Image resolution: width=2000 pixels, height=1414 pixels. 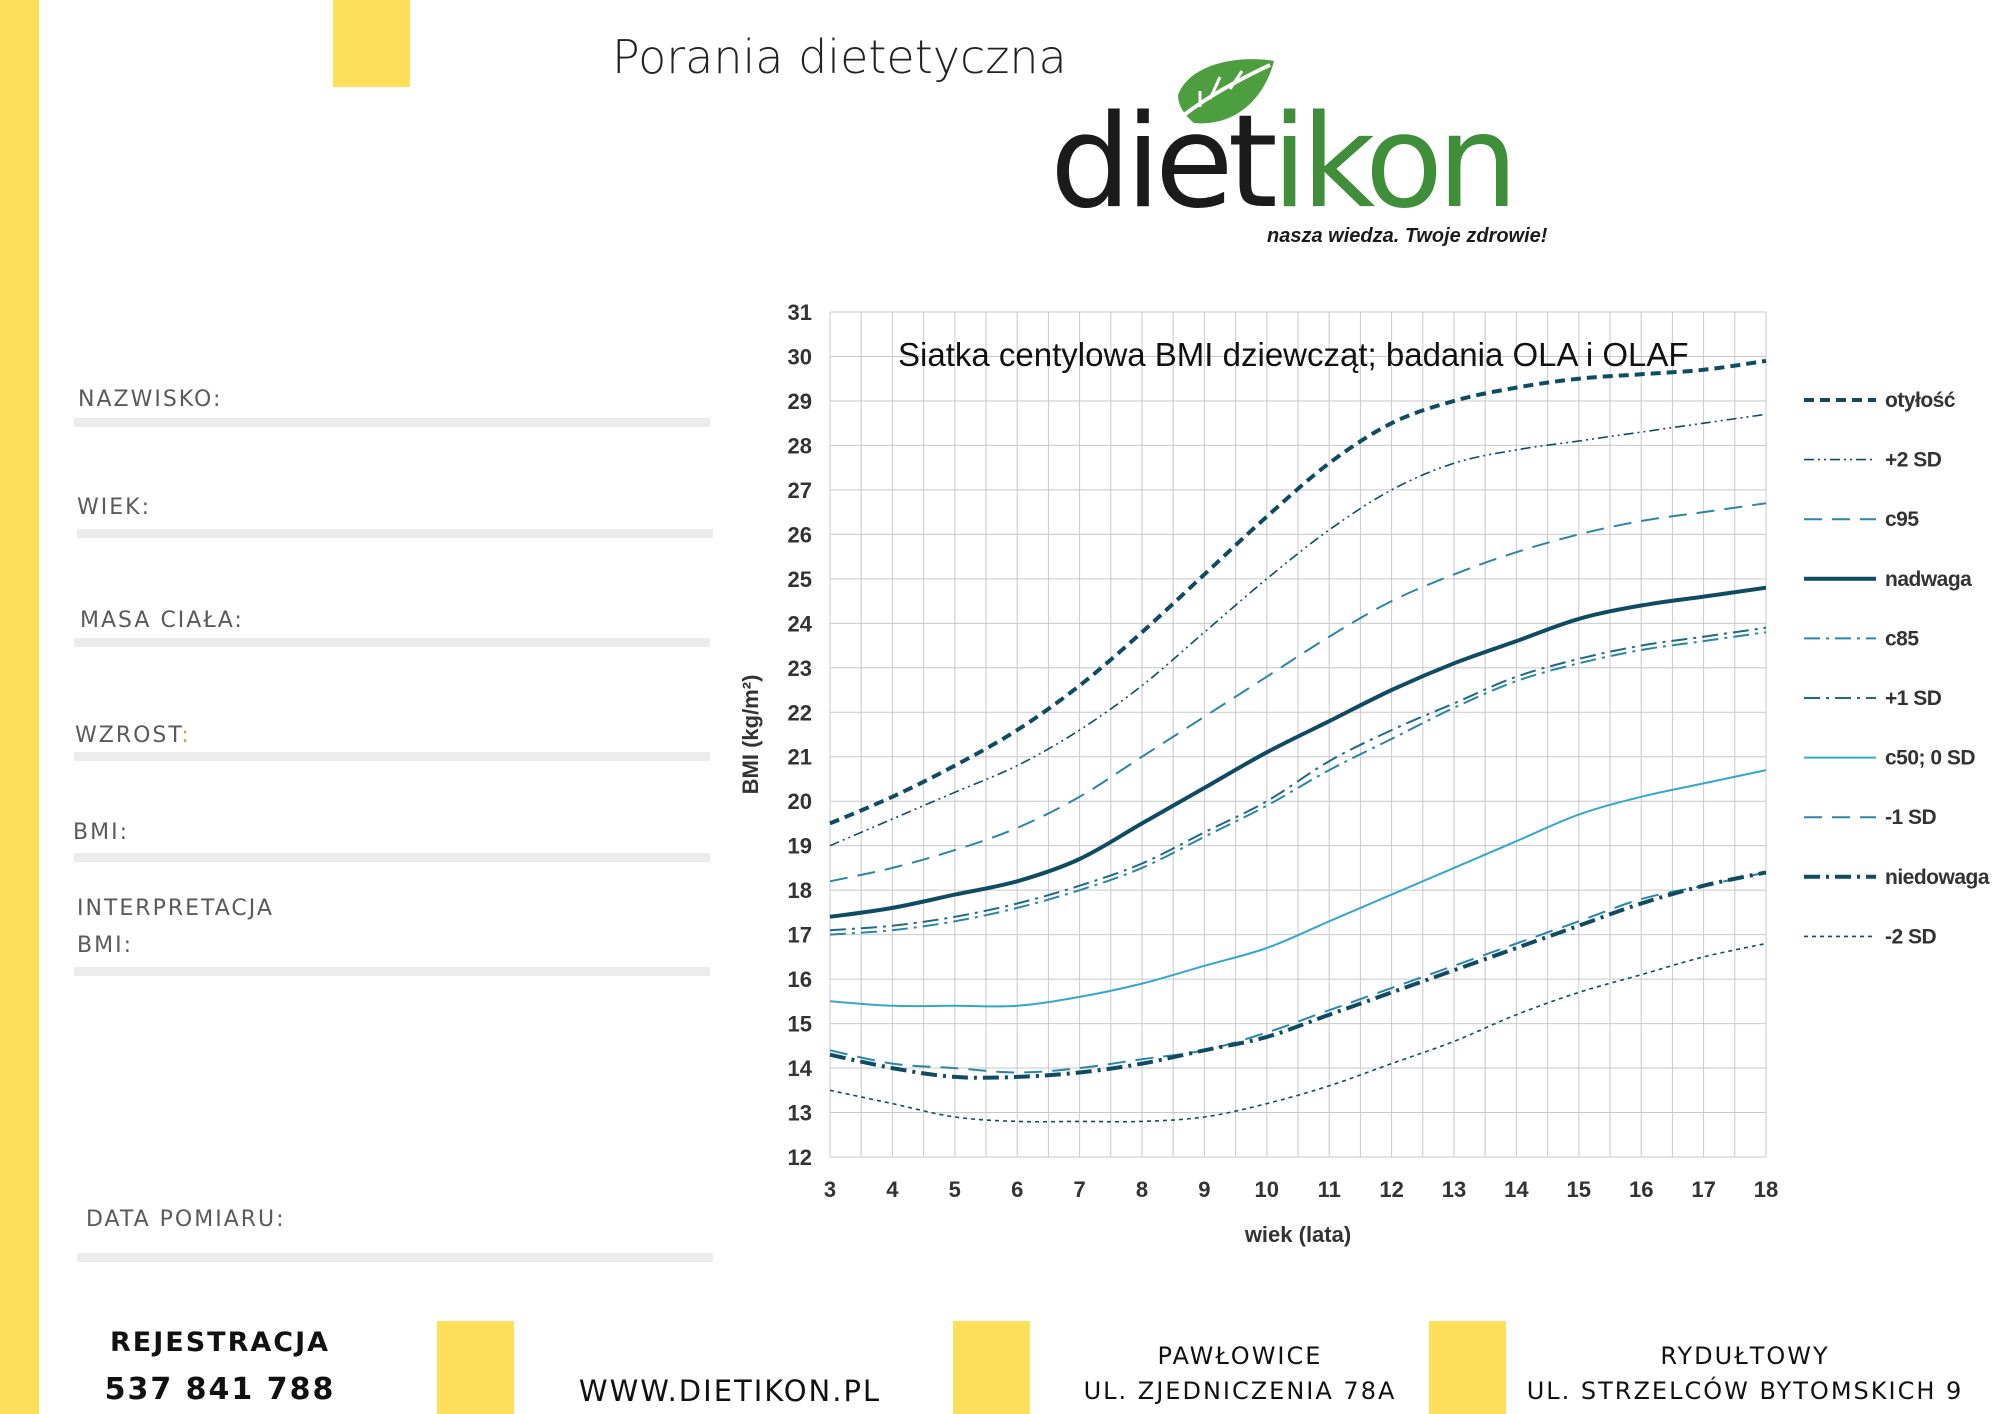 I want to click on x-tick-label: 10, so click(x=1267, y=1189).